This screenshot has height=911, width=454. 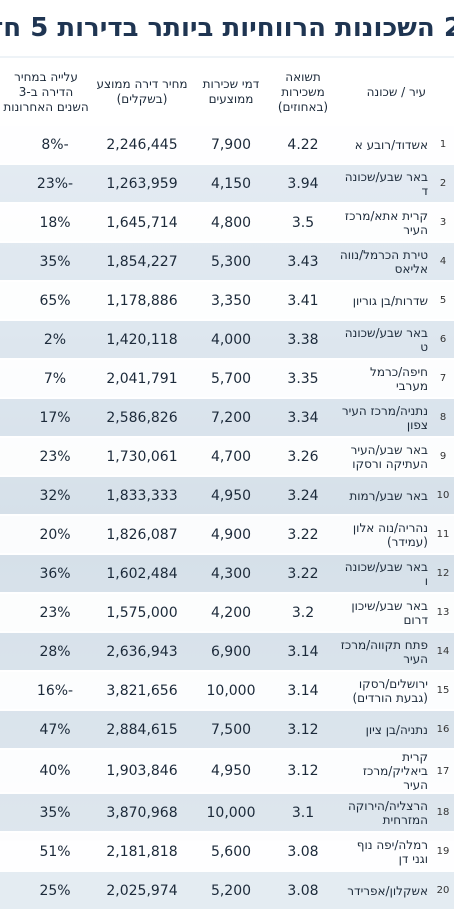 I want to click on table-row: 6 באר שבע/שכונה ט 3.38 4,000 1,420,118 2%, so click(x=227, y=340).